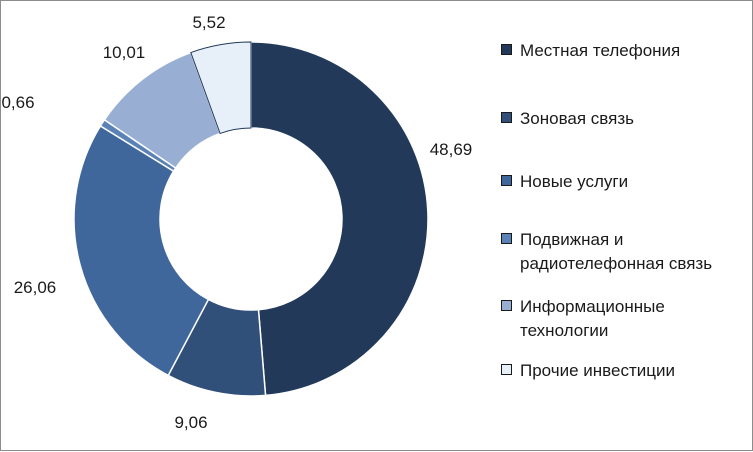  Describe the element at coordinates (592, 306) in the screenshot. I see `legend-label-line: Информационные` at that location.